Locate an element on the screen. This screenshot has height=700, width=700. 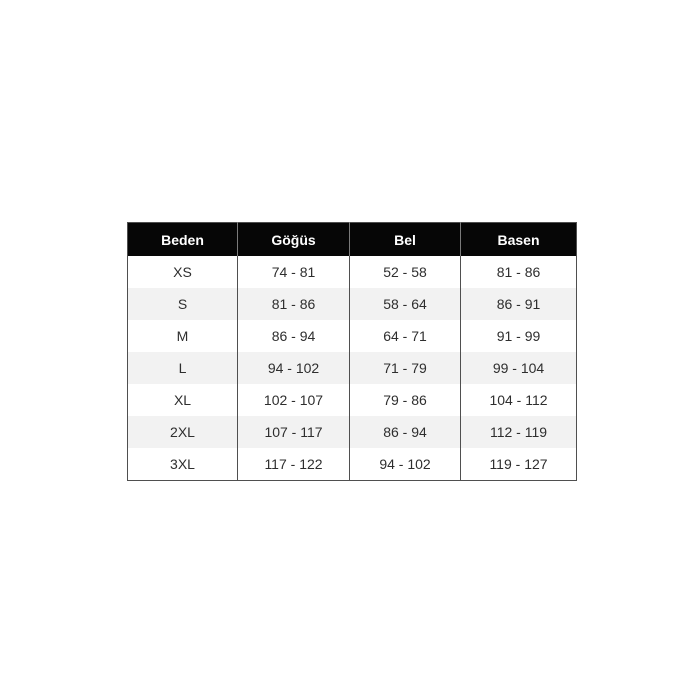
cell-waist: 52 - 58 is located at coordinates (405, 272).